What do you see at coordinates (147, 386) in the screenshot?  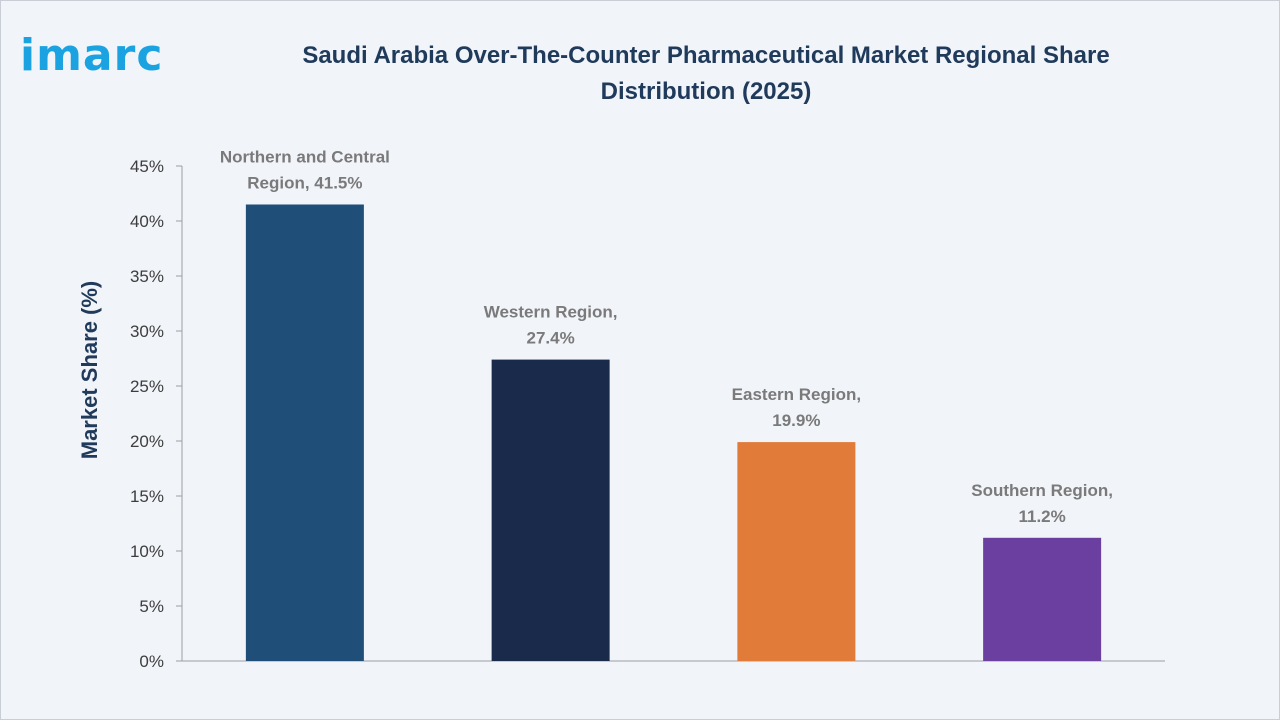 I see `y-tick-label: 25%` at bounding box center [147, 386].